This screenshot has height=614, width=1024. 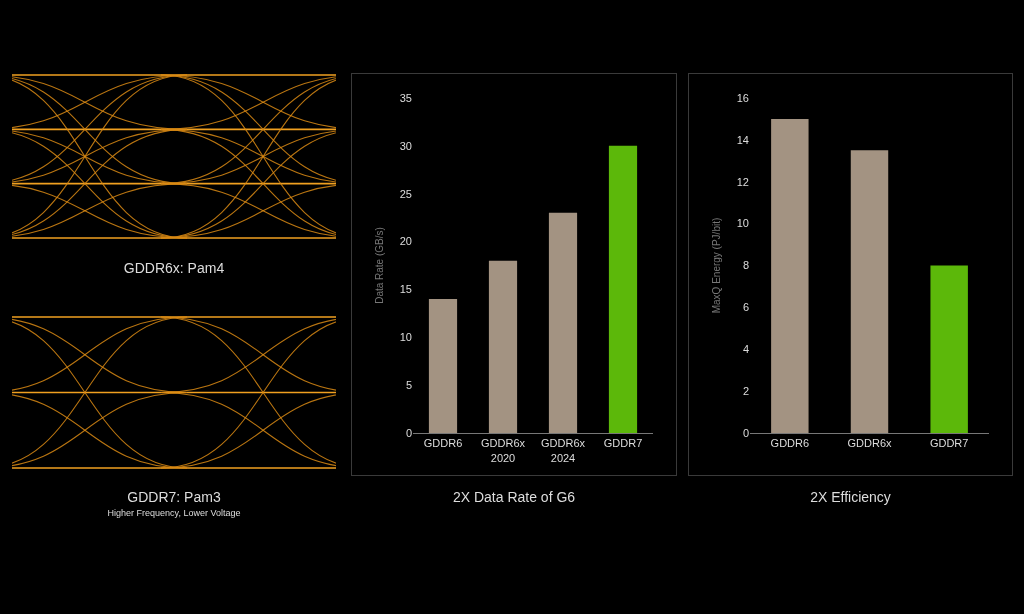 I want to click on text: GDDR7: Pam3, so click(x=174, y=496).